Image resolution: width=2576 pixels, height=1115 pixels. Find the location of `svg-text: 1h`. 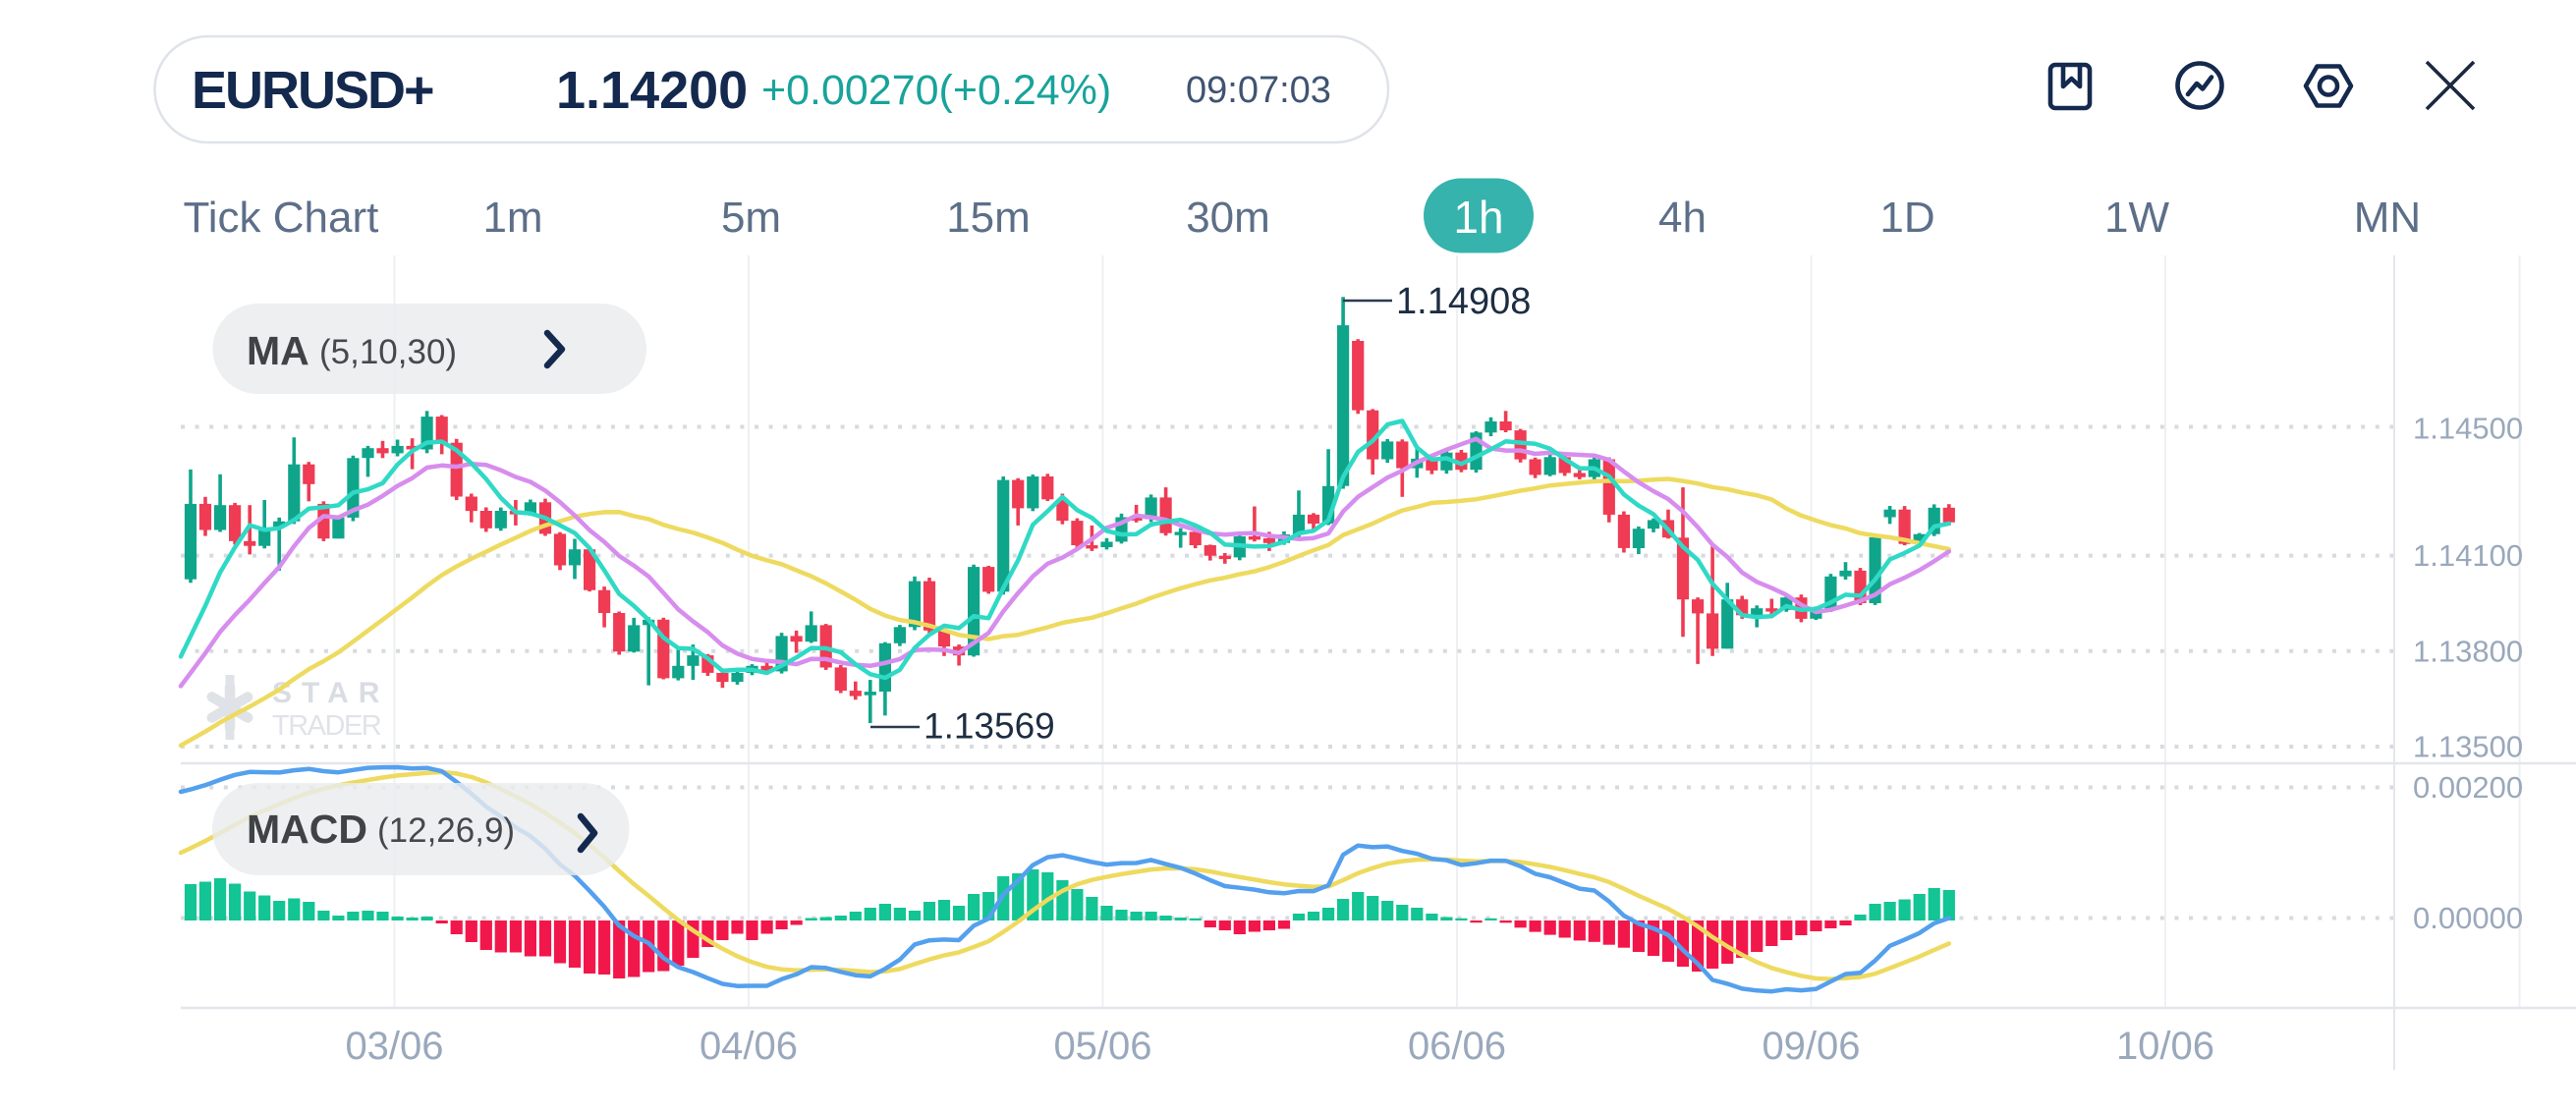

svg-text: 1h is located at coordinates (1478, 217).